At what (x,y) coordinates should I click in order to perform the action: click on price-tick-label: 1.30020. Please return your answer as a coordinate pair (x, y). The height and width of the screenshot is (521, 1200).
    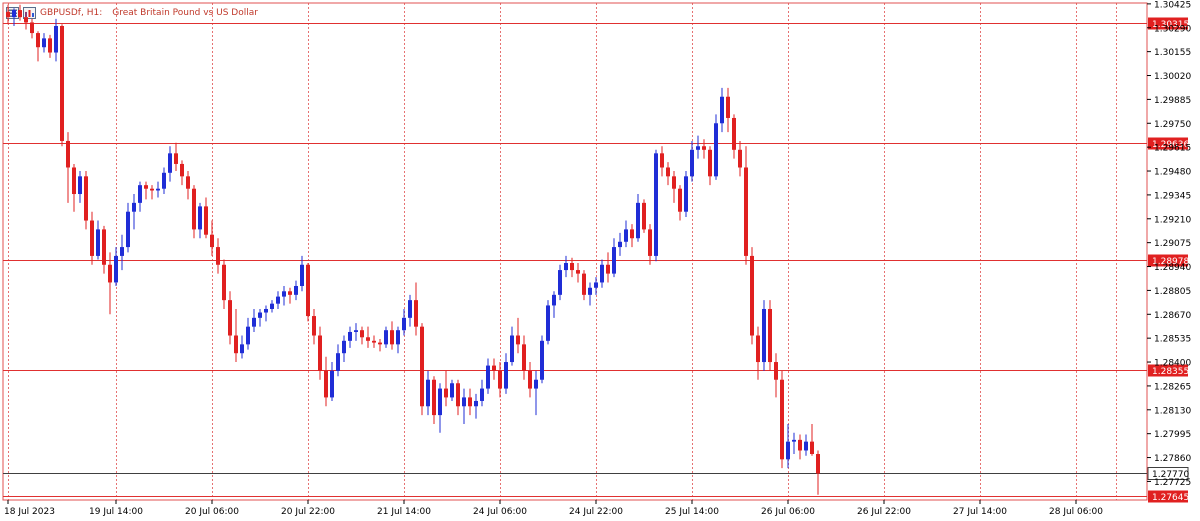
    Looking at the image, I should click on (1172, 77).